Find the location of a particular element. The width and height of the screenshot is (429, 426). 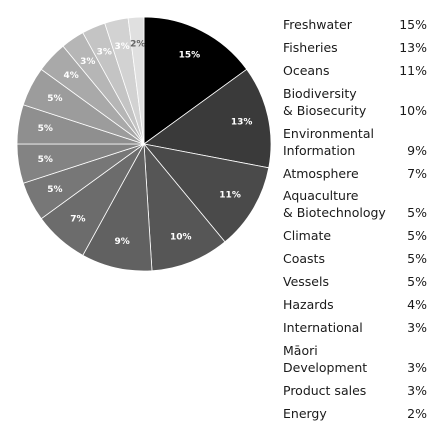

legend-label: Energy is located at coordinates (305, 413).